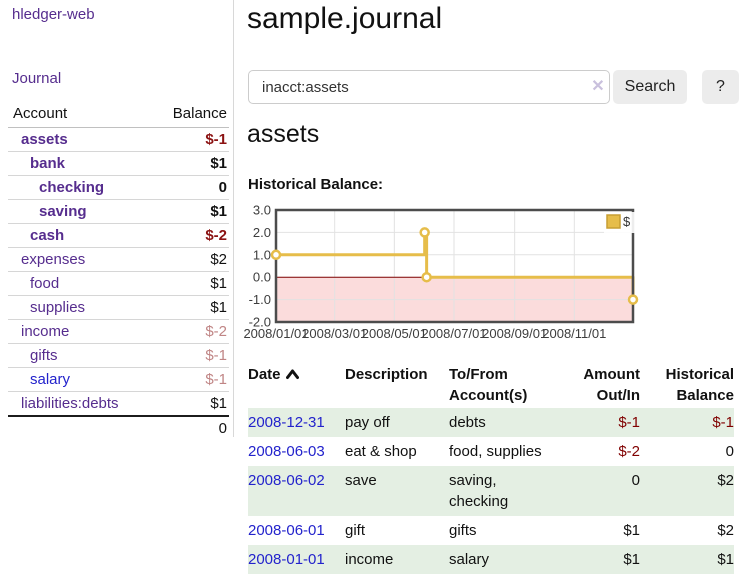  I want to click on transaction-date-link: 2008-01-01, so click(286, 559).